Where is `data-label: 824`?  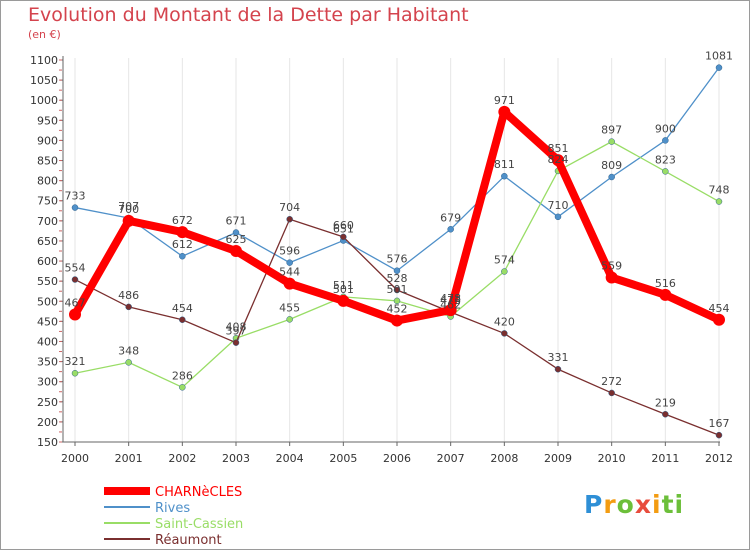
data-label: 824 is located at coordinates (558, 159).